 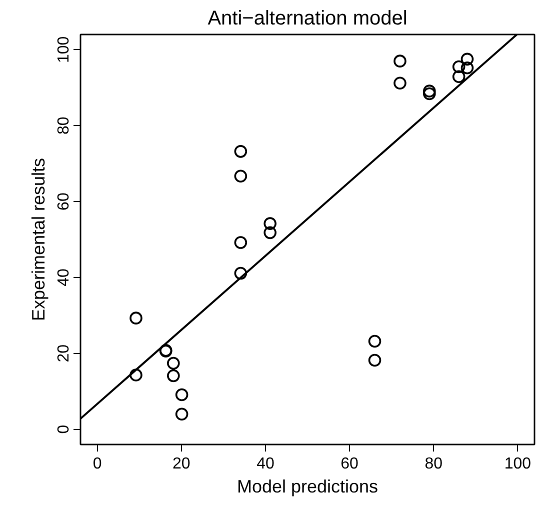 I want to click on x-tick-label: 80, so click(x=433, y=464).